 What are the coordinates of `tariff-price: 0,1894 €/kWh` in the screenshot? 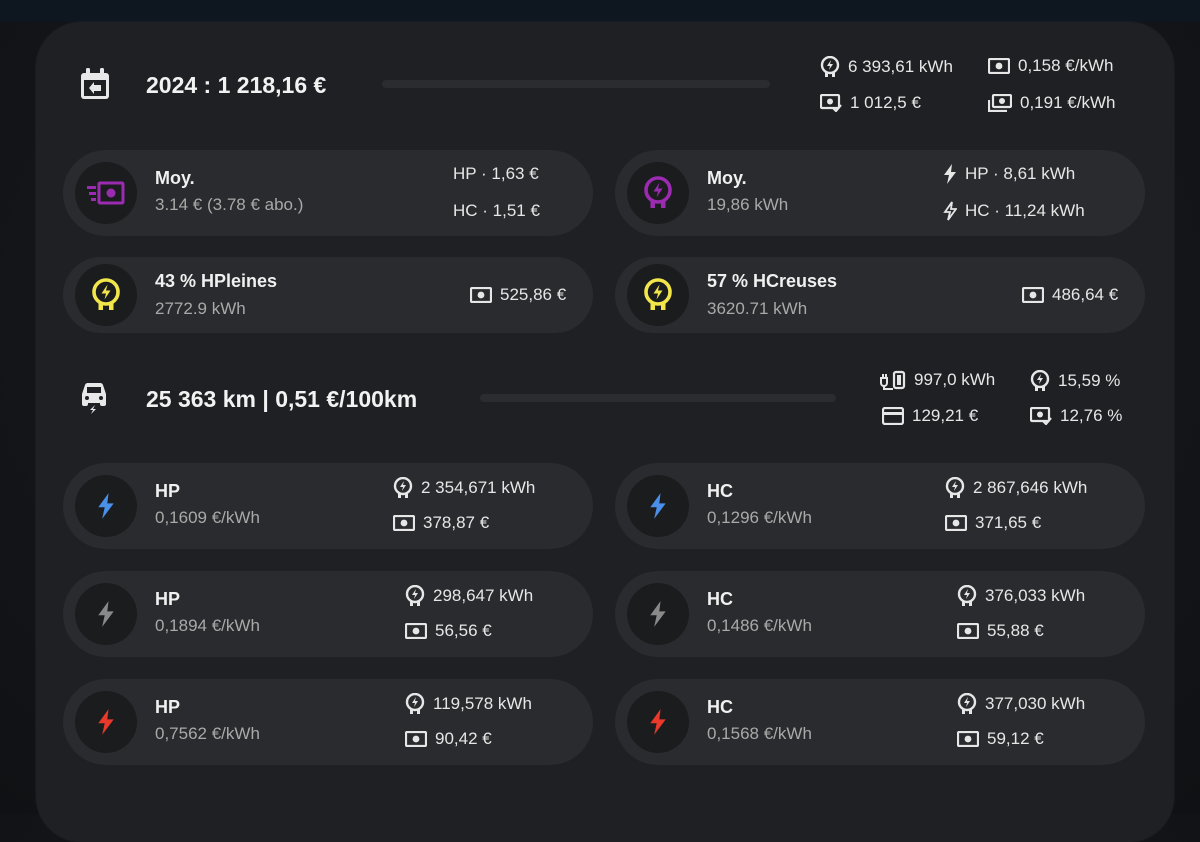 It's located at (207, 625).